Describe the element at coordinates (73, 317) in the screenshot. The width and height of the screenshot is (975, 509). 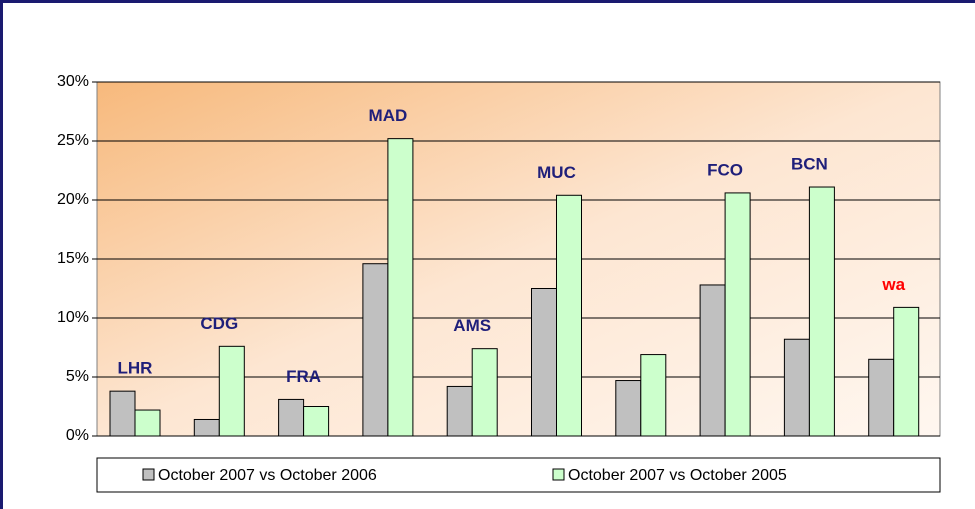
I see `y-tick-label: 10%` at that location.